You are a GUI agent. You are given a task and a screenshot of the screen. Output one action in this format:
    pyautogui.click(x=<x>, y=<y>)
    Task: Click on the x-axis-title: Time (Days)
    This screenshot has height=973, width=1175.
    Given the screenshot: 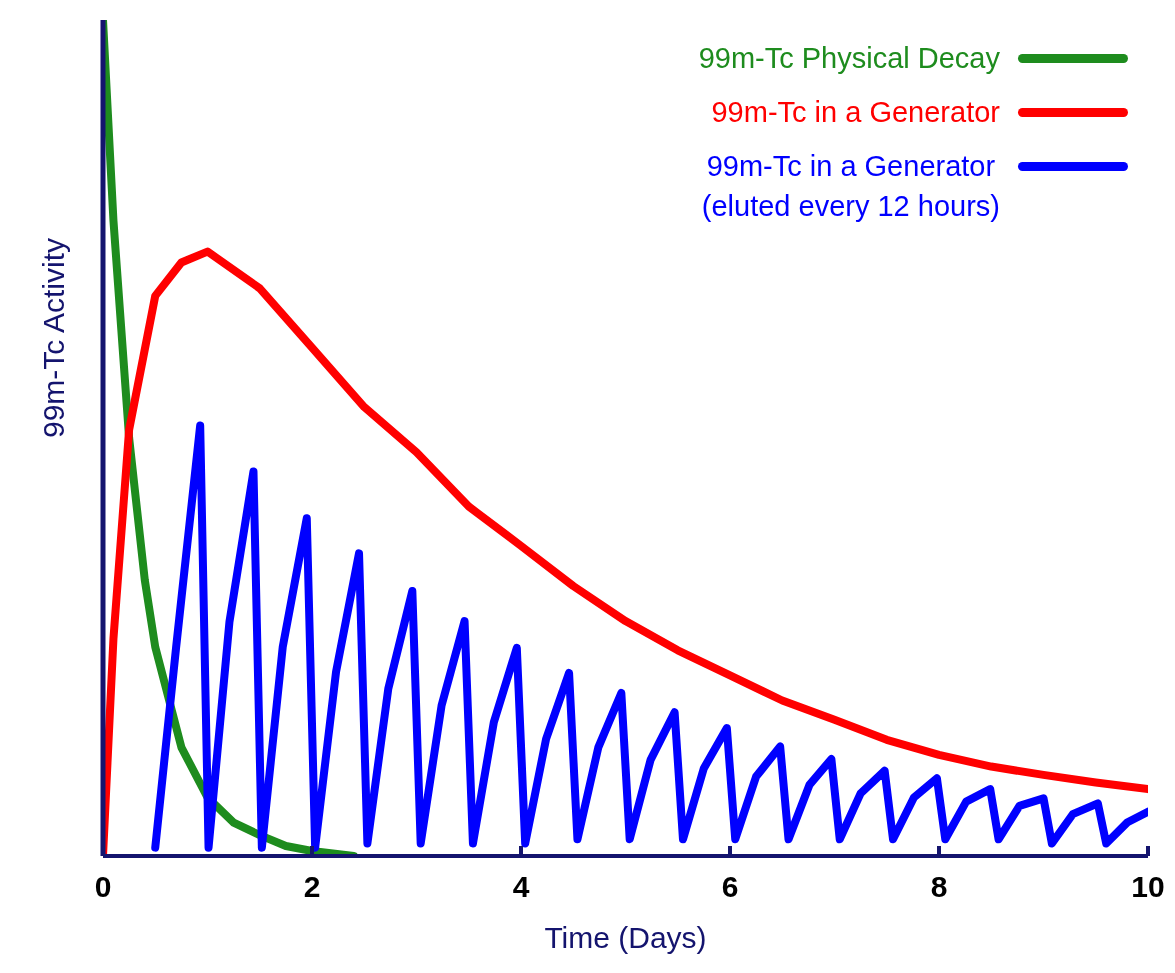 What is the action you would take?
    pyautogui.click(x=625, y=937)
    